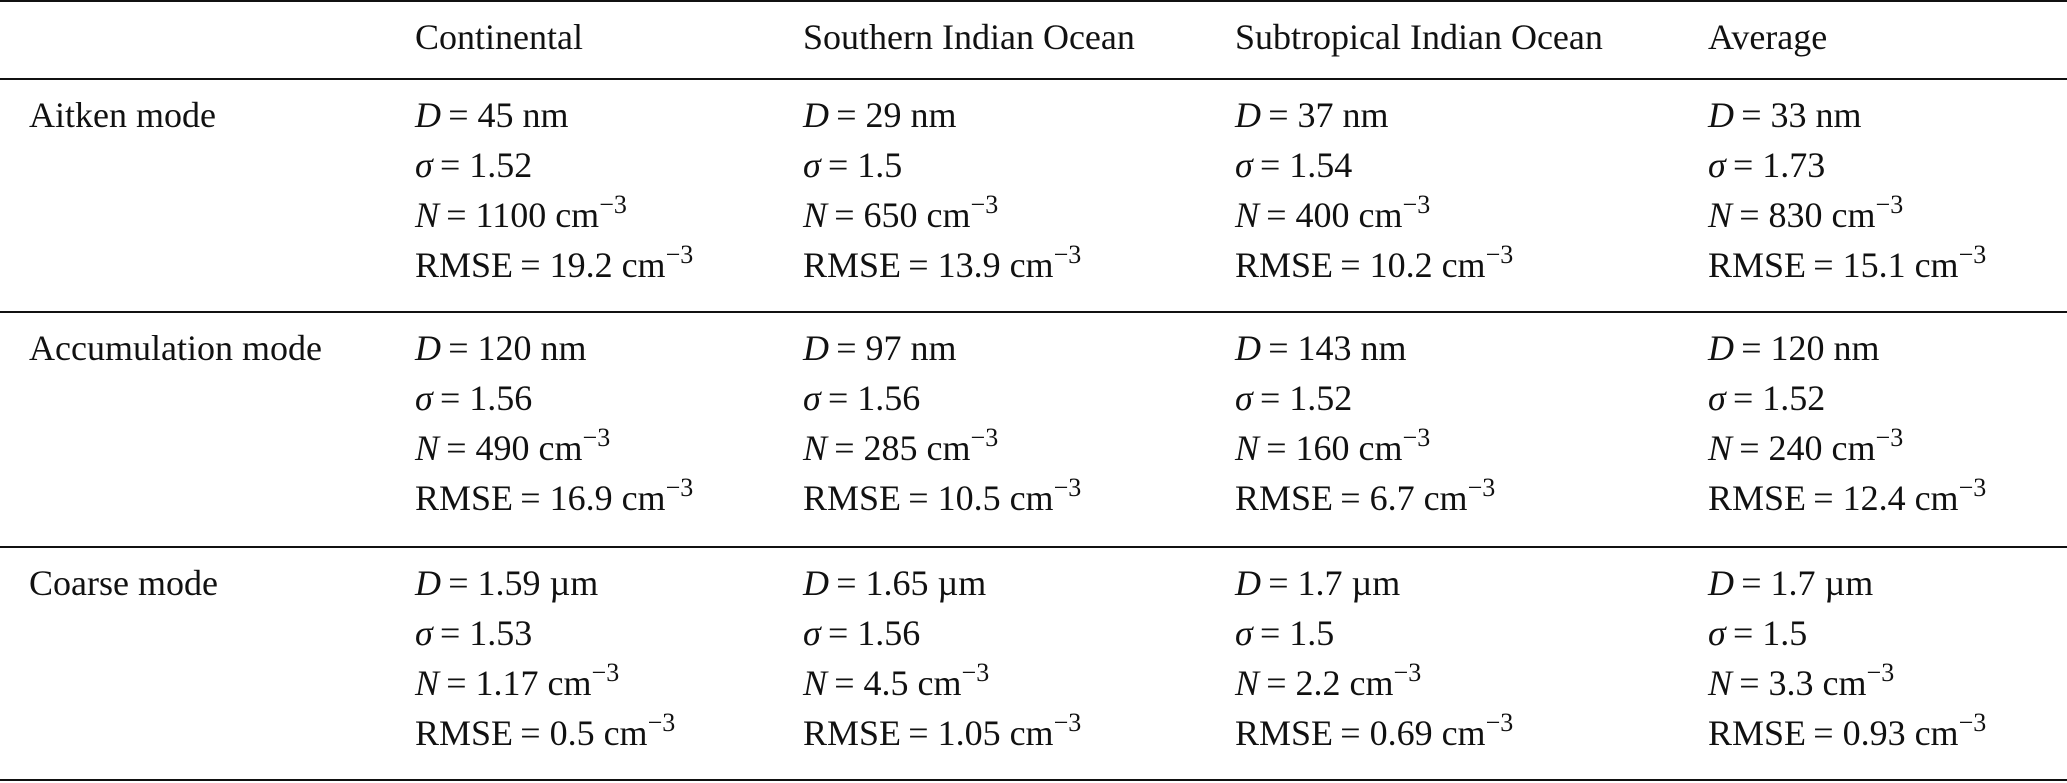 The height and width of the screenshot is (783, 2067). Describe the element at coordinates (1337, 348) in the screenshot. I see `value: = 143 nm` at that location.